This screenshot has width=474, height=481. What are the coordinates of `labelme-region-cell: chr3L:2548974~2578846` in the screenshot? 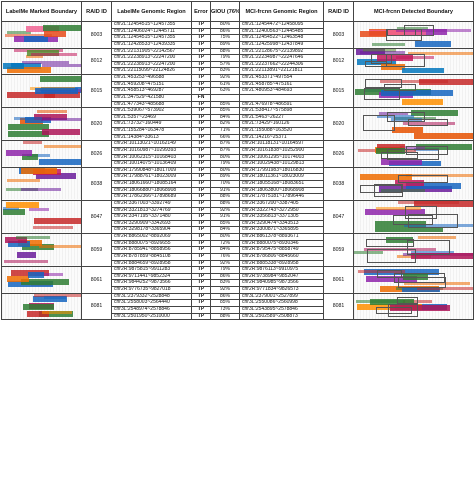 It's located at (151, 309).